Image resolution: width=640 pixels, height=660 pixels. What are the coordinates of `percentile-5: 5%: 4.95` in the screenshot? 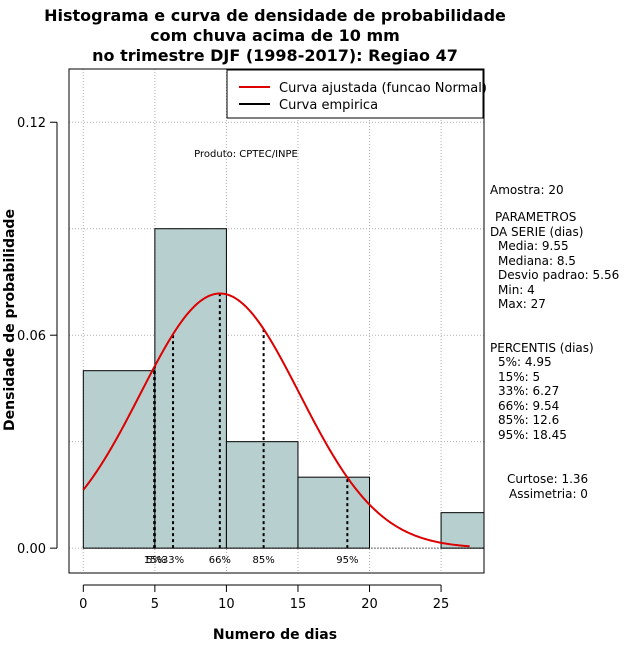 It's located at (525, 362).